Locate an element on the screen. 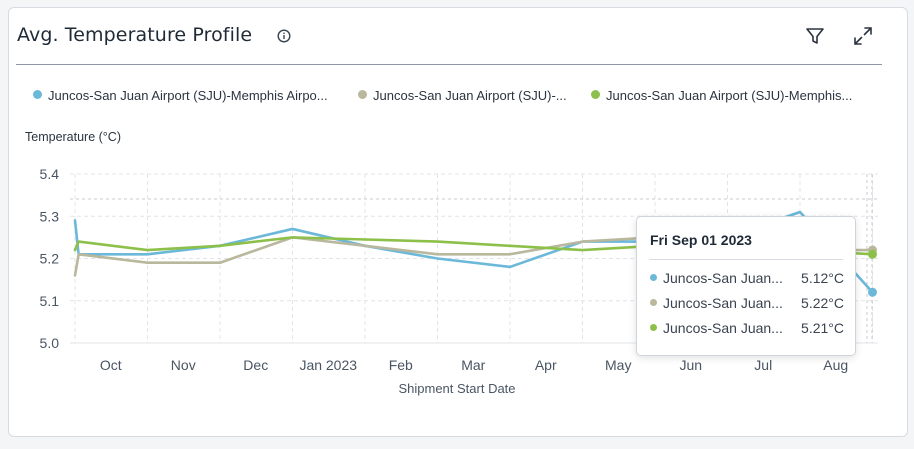 The image size is (914, 449). y-tick-label: 5.1 is located at coordinates (50, 301).